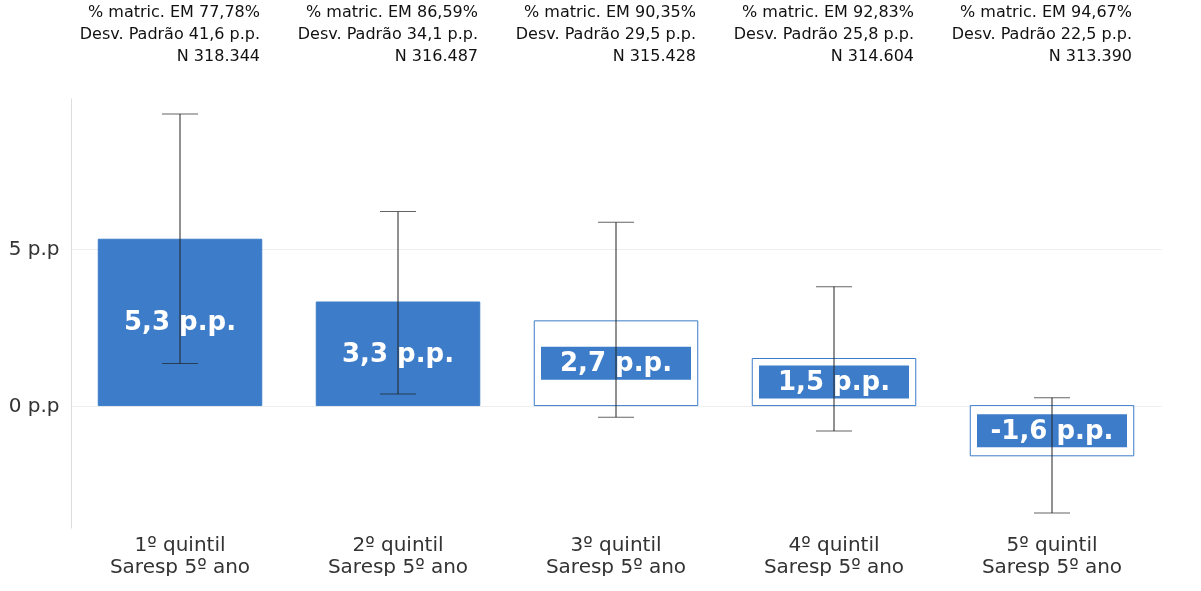 Image resolution: width=1201 pixels, height=591 pixels. I want to click on text: N 316.487, so click(436, 55).